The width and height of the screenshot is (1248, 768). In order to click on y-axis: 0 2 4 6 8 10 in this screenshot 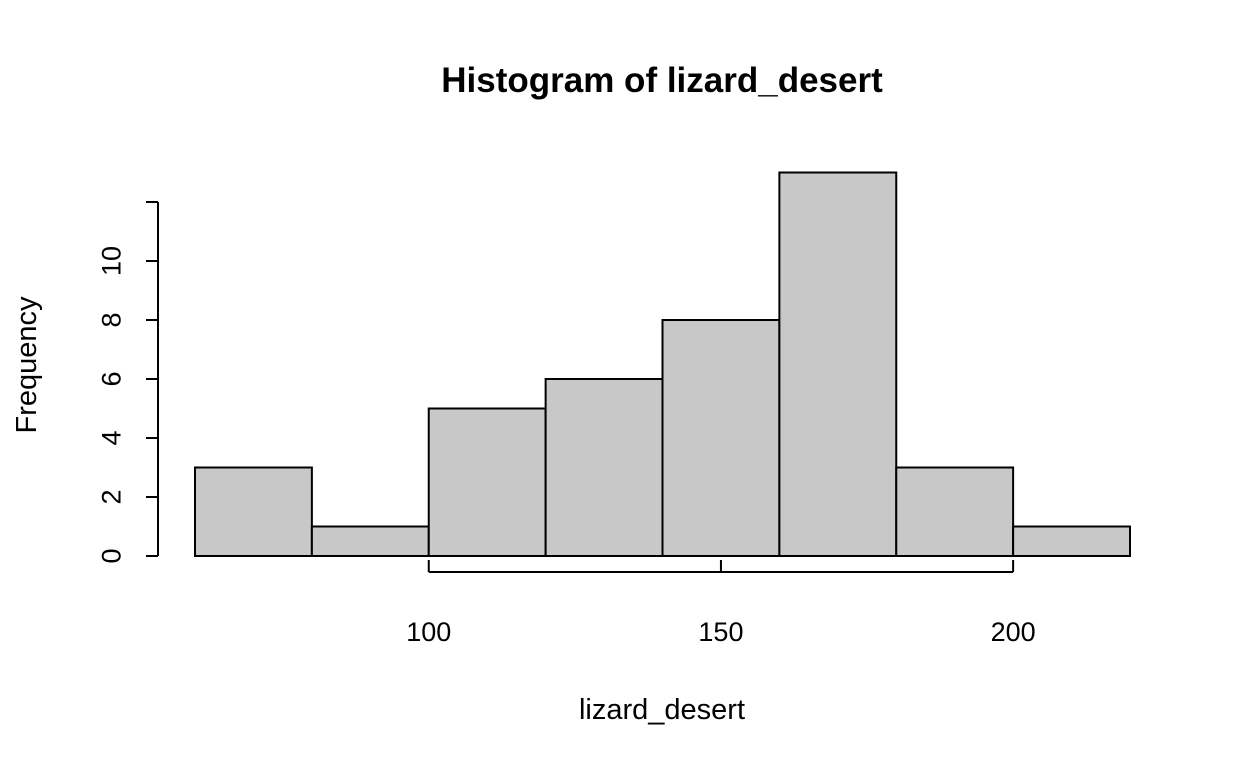, I will do `click(127, 382)`.